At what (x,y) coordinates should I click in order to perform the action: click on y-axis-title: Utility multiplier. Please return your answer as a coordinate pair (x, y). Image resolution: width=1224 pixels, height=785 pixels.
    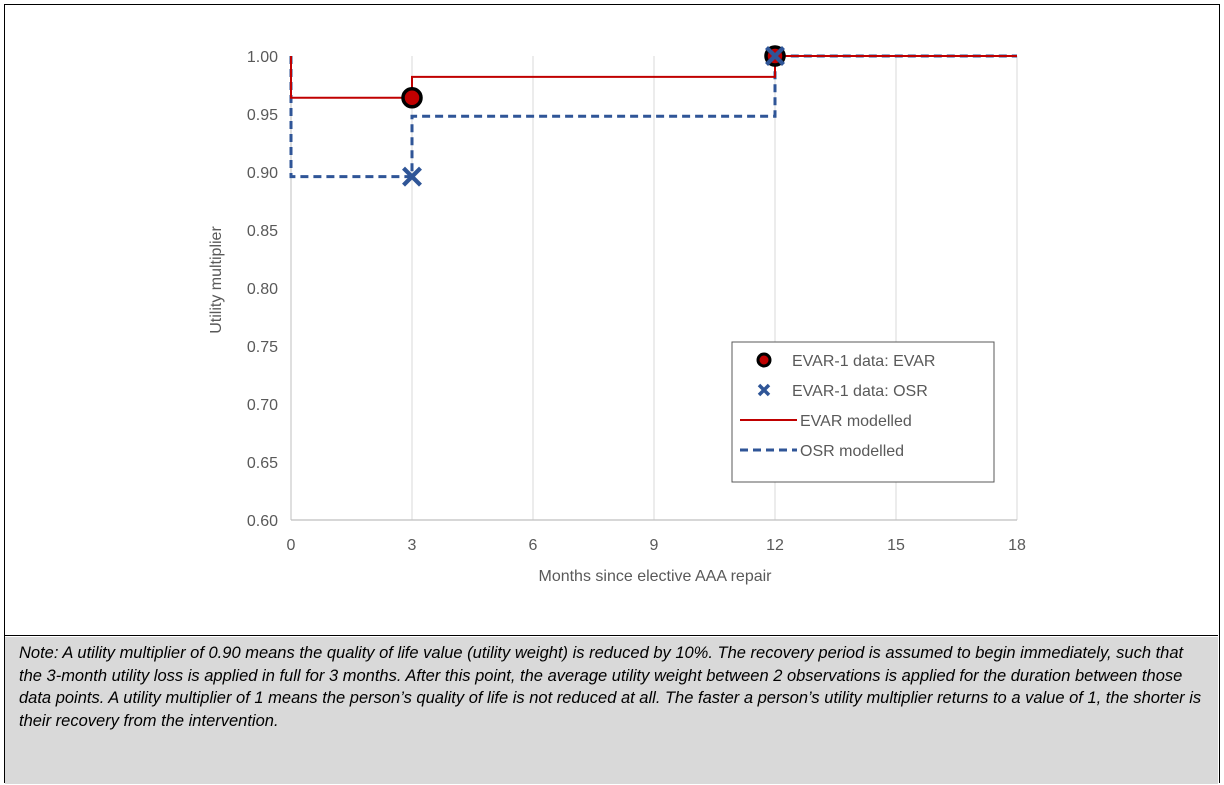
    Looking at the image, I should click on (216, 280).